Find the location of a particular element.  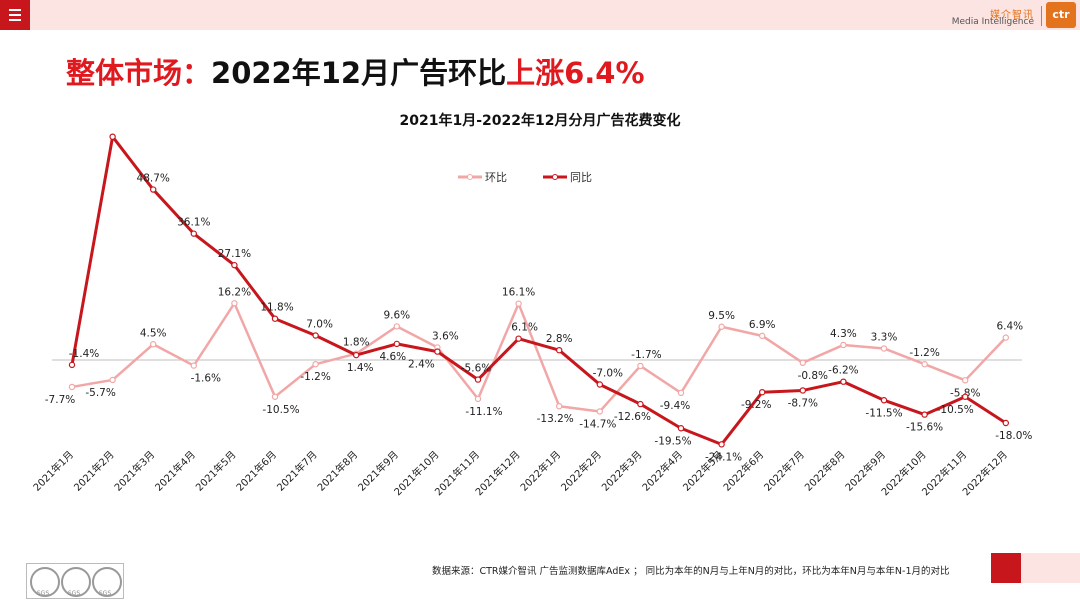

x-tick-label: 2022年7月 is located at coordinates (784, 471).